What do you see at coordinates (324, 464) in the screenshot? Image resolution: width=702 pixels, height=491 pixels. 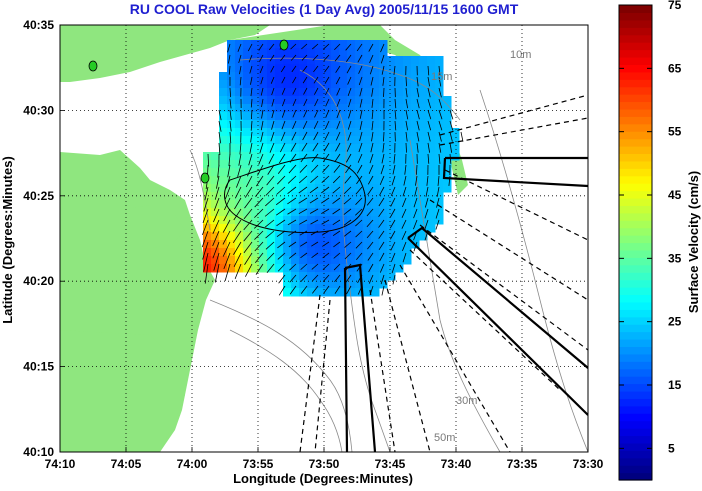 I see `x-tick-label: 73:50` at bounding box center [324, 464].